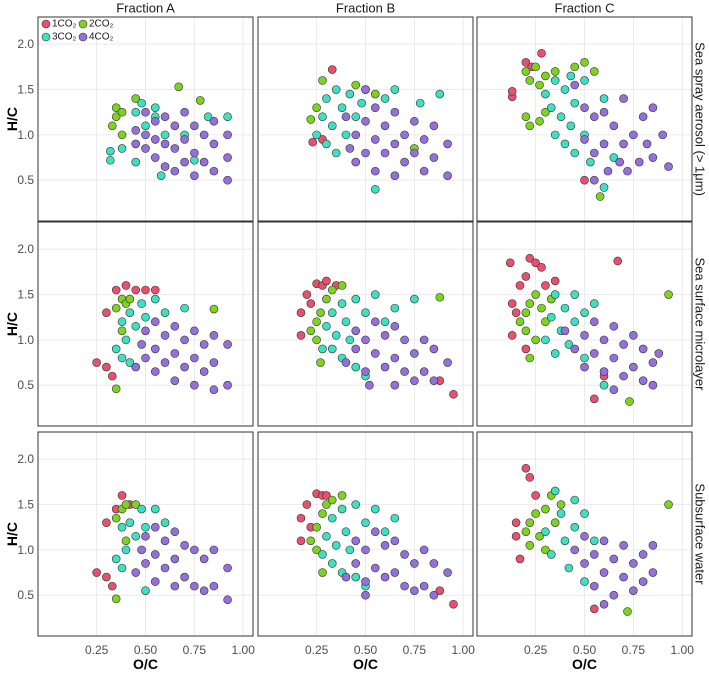 This screenshot has height=673, width=709. Describe the element at coordinates (12, 119) in the screenshot. I see `y-axis-title: H/C` at that location.